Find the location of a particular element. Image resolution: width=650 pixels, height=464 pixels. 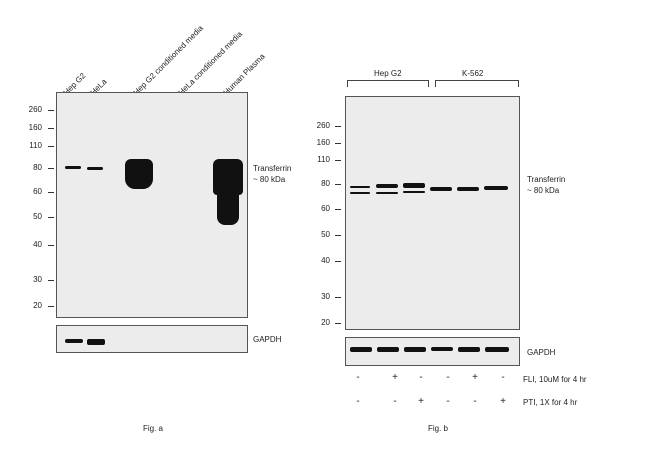

target-size-b: ~ 80 kDa is located at coordinates (543, 190).